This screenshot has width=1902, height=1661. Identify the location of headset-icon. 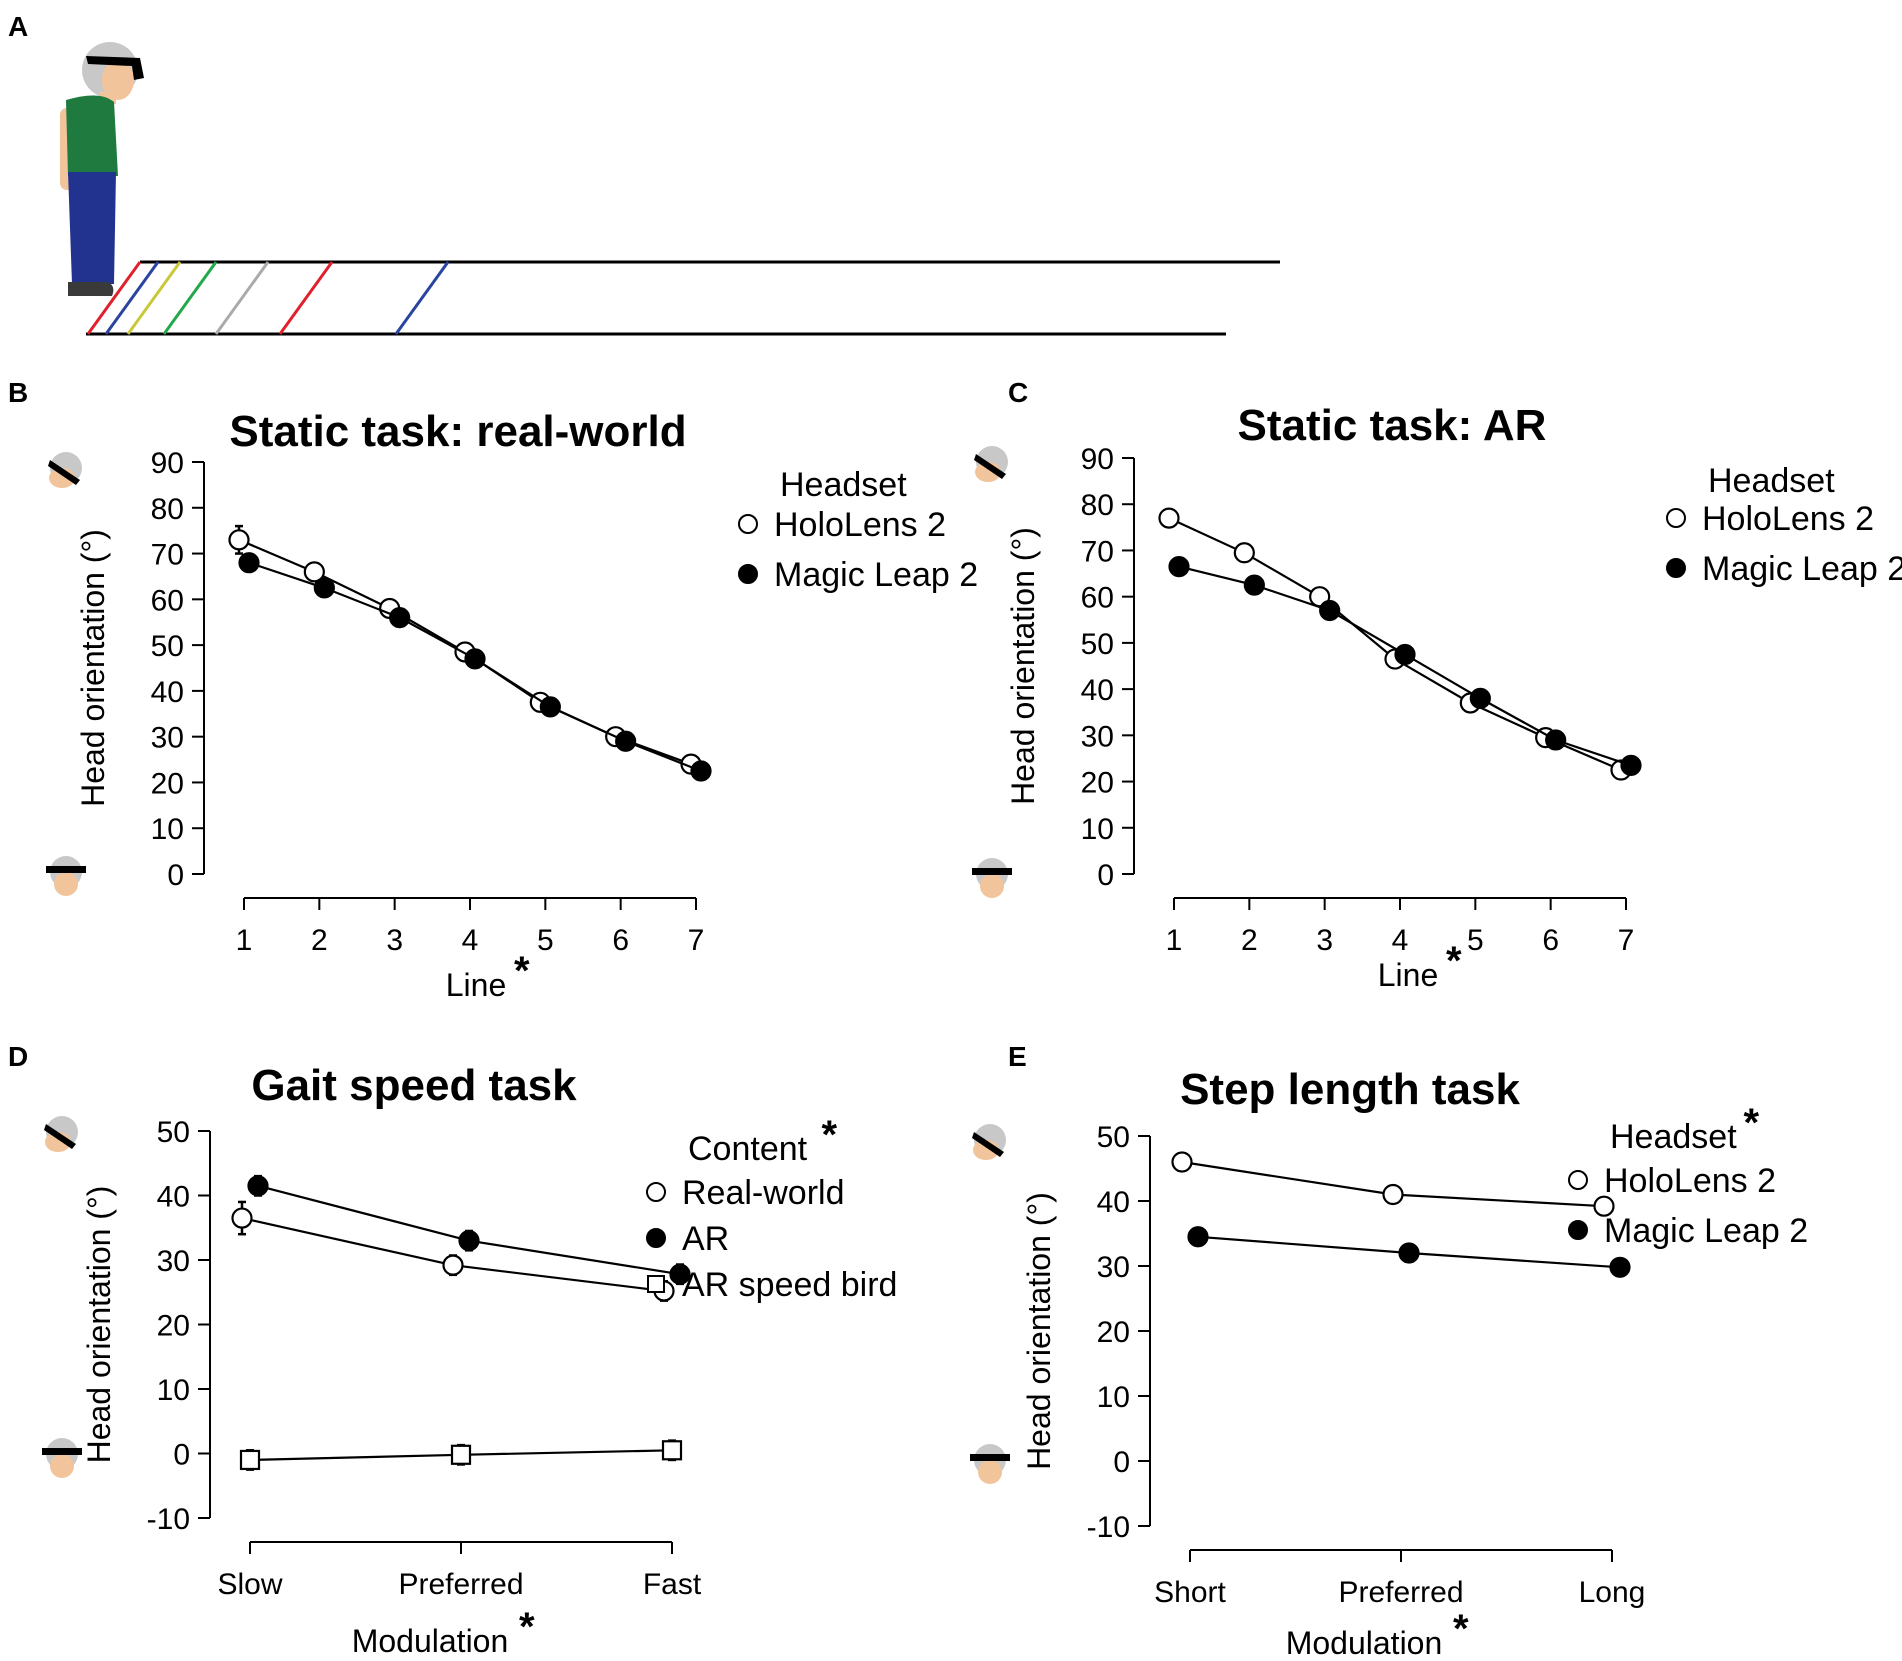
(115, 68).